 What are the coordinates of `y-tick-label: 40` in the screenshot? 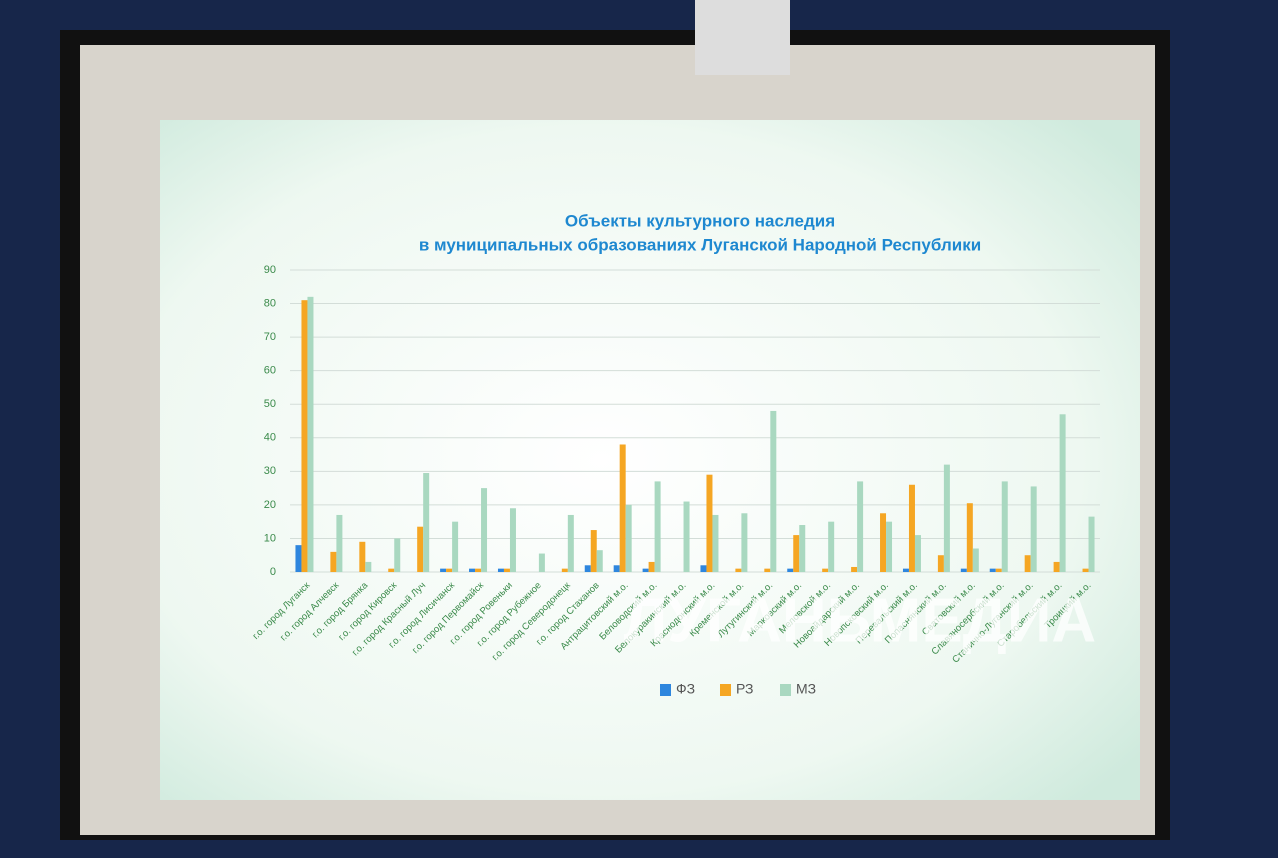 It's located at (270, 438).